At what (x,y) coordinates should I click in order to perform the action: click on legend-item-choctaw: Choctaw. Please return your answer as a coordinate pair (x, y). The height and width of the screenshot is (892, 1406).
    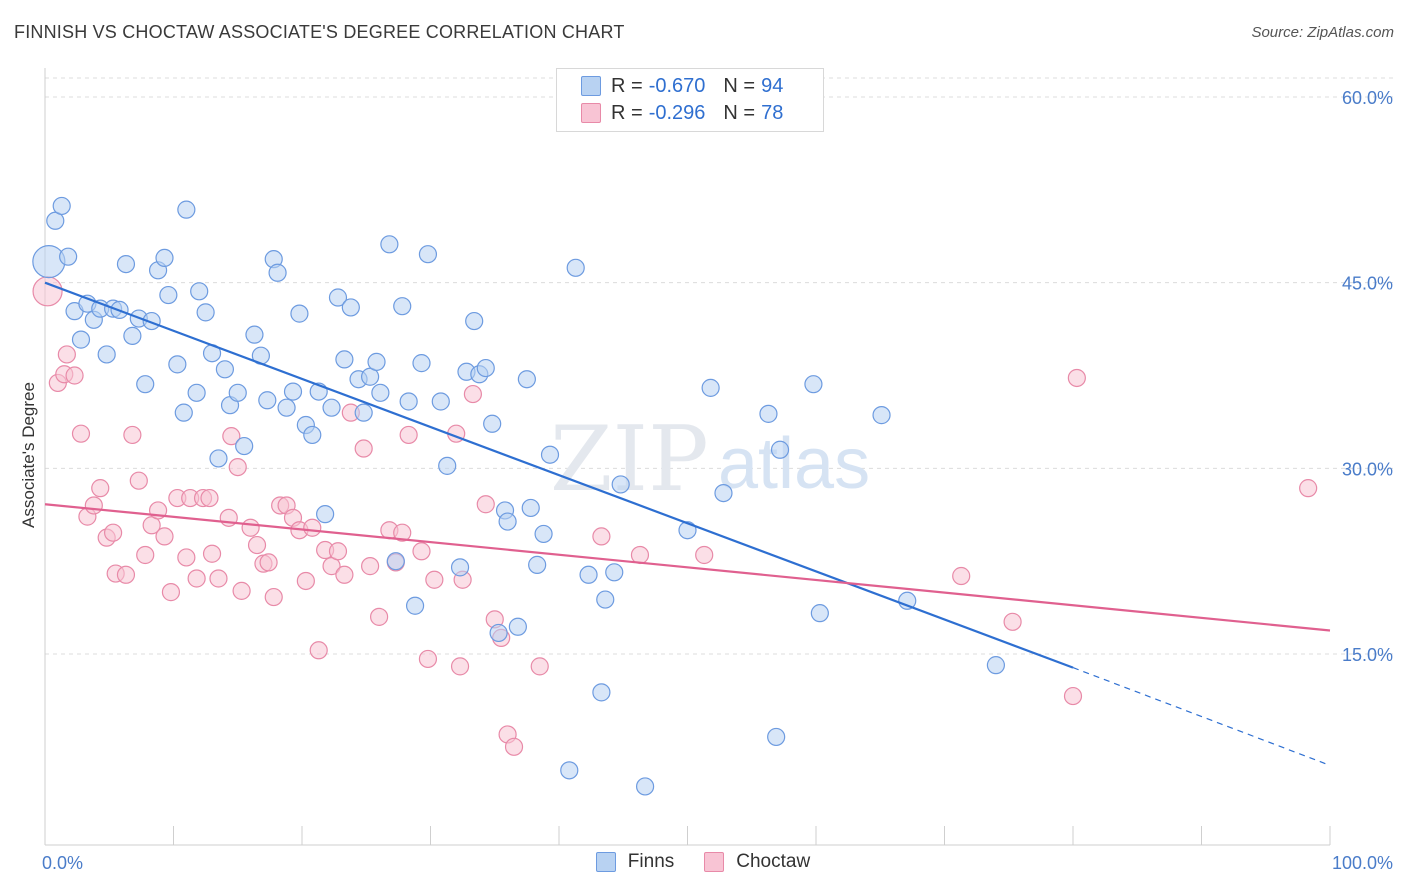
    Looking at the image, I should click on (757, 862).